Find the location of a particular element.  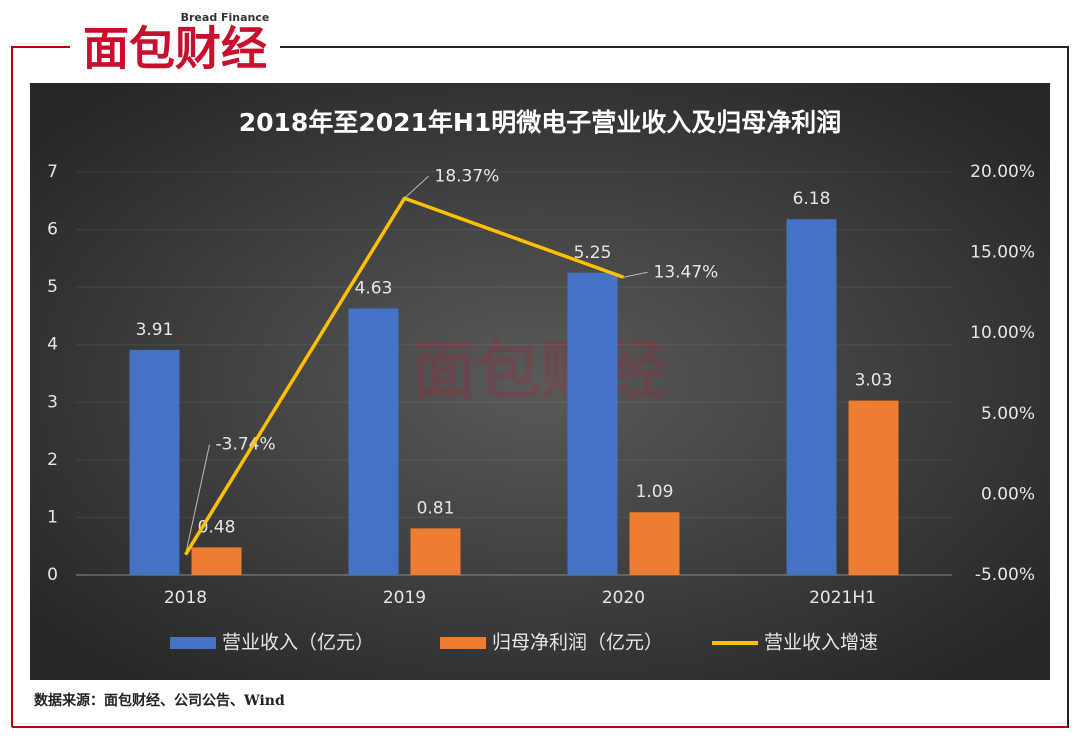

y2-tick-label: 5.00% is located at coordinates (1008, 414).